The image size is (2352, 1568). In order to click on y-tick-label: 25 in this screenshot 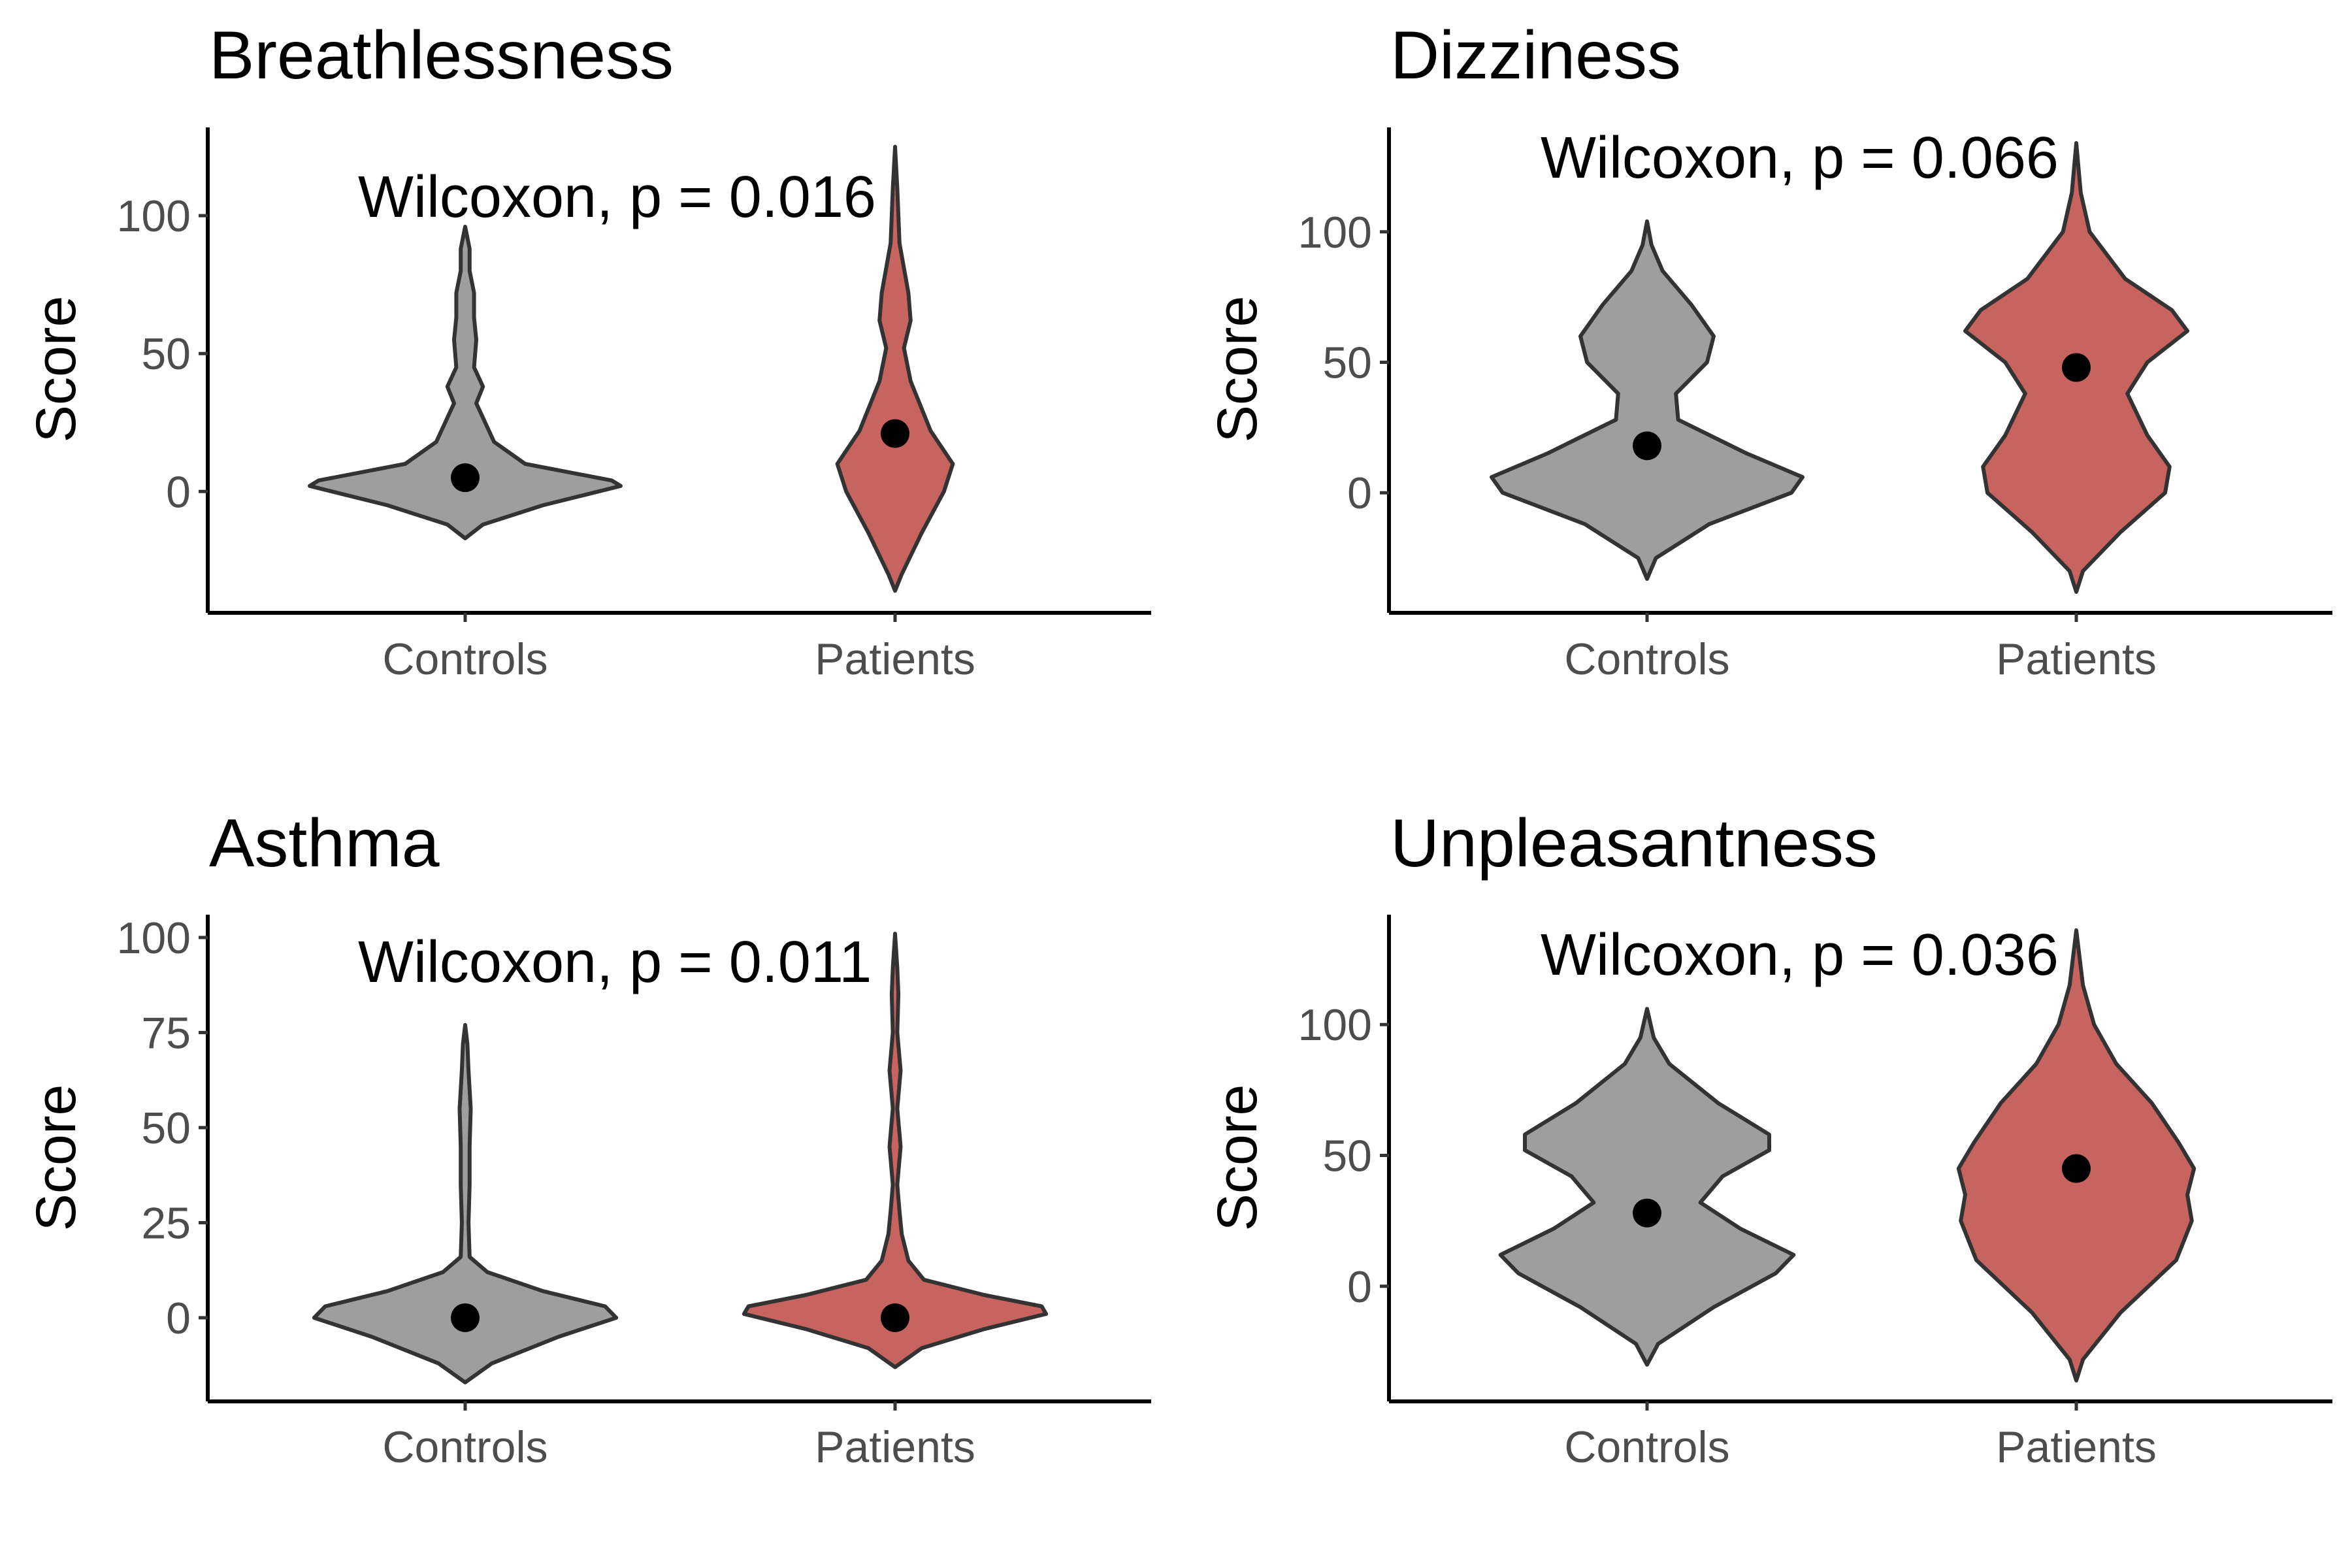, I will do `click(166, 1223)`.